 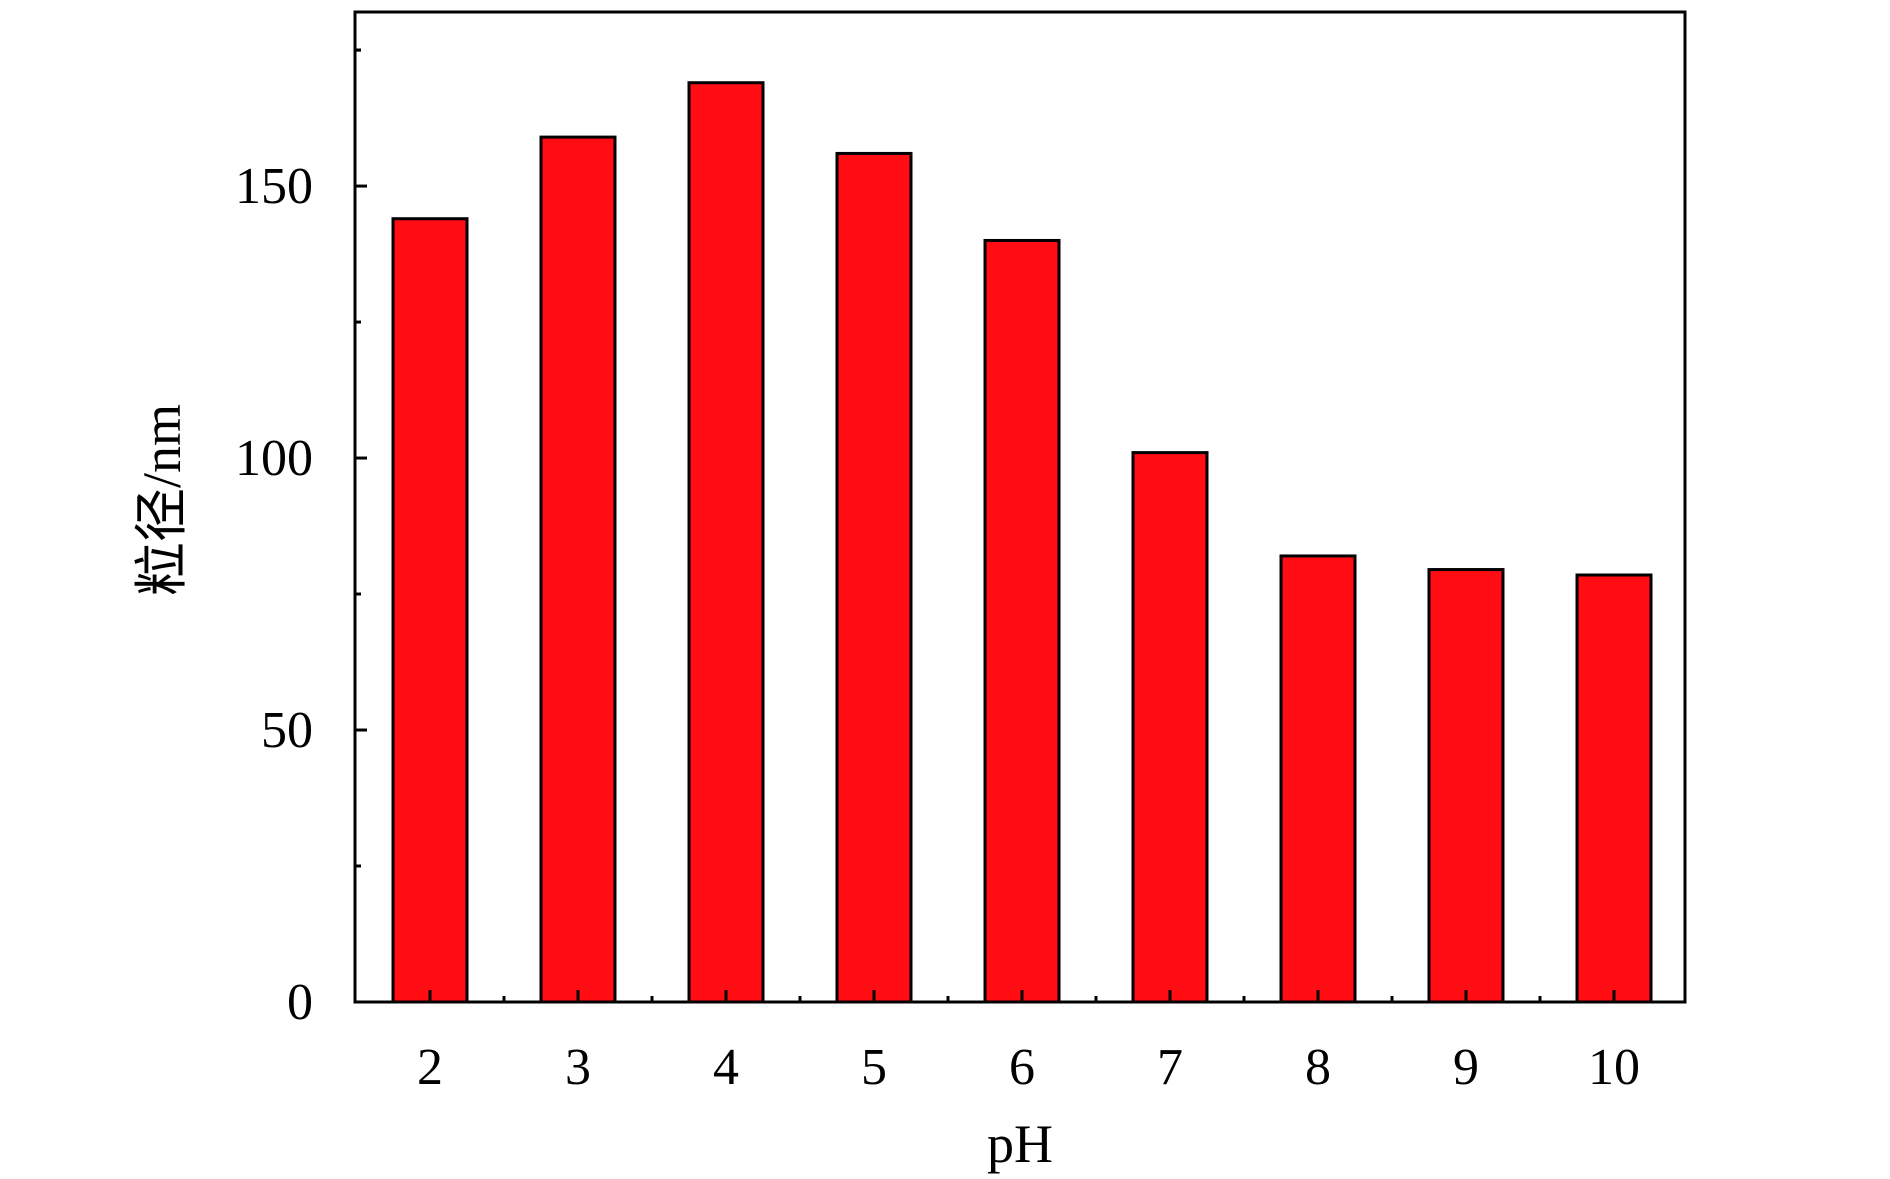 What do you see at coordinates (1022, 1067) in the screenshot?
I see `x-tick-label: 6` at bounding box center [1022, 1067].